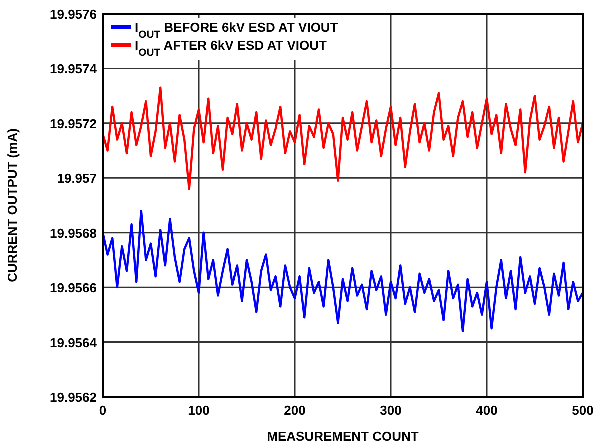 This screenshot has height=444, width=597. What do you see at coordinates (73, 14) in the screenshot?
I see `y-tick-label: 19.9576` at bounding box center [73, 14].